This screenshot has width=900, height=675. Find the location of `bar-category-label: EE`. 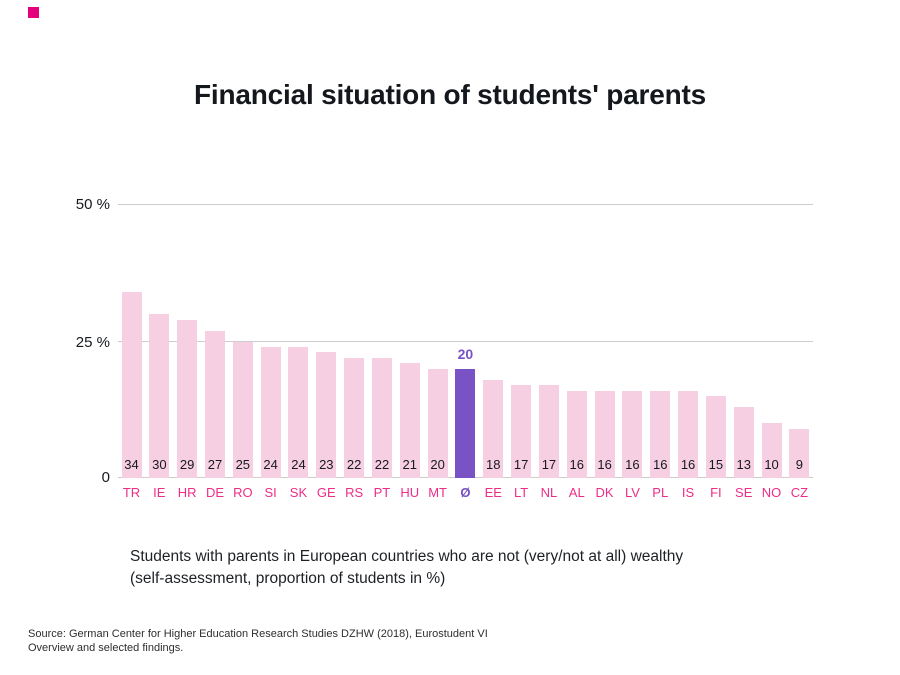

bar-category-label: EE is located at coordinates (493, 492).